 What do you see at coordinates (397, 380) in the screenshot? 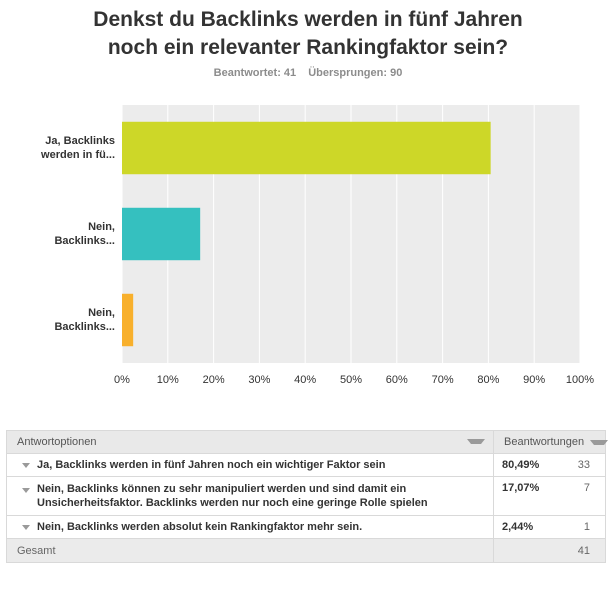
I see `x-tick-label: 60%` at bounding box center [397, 380].